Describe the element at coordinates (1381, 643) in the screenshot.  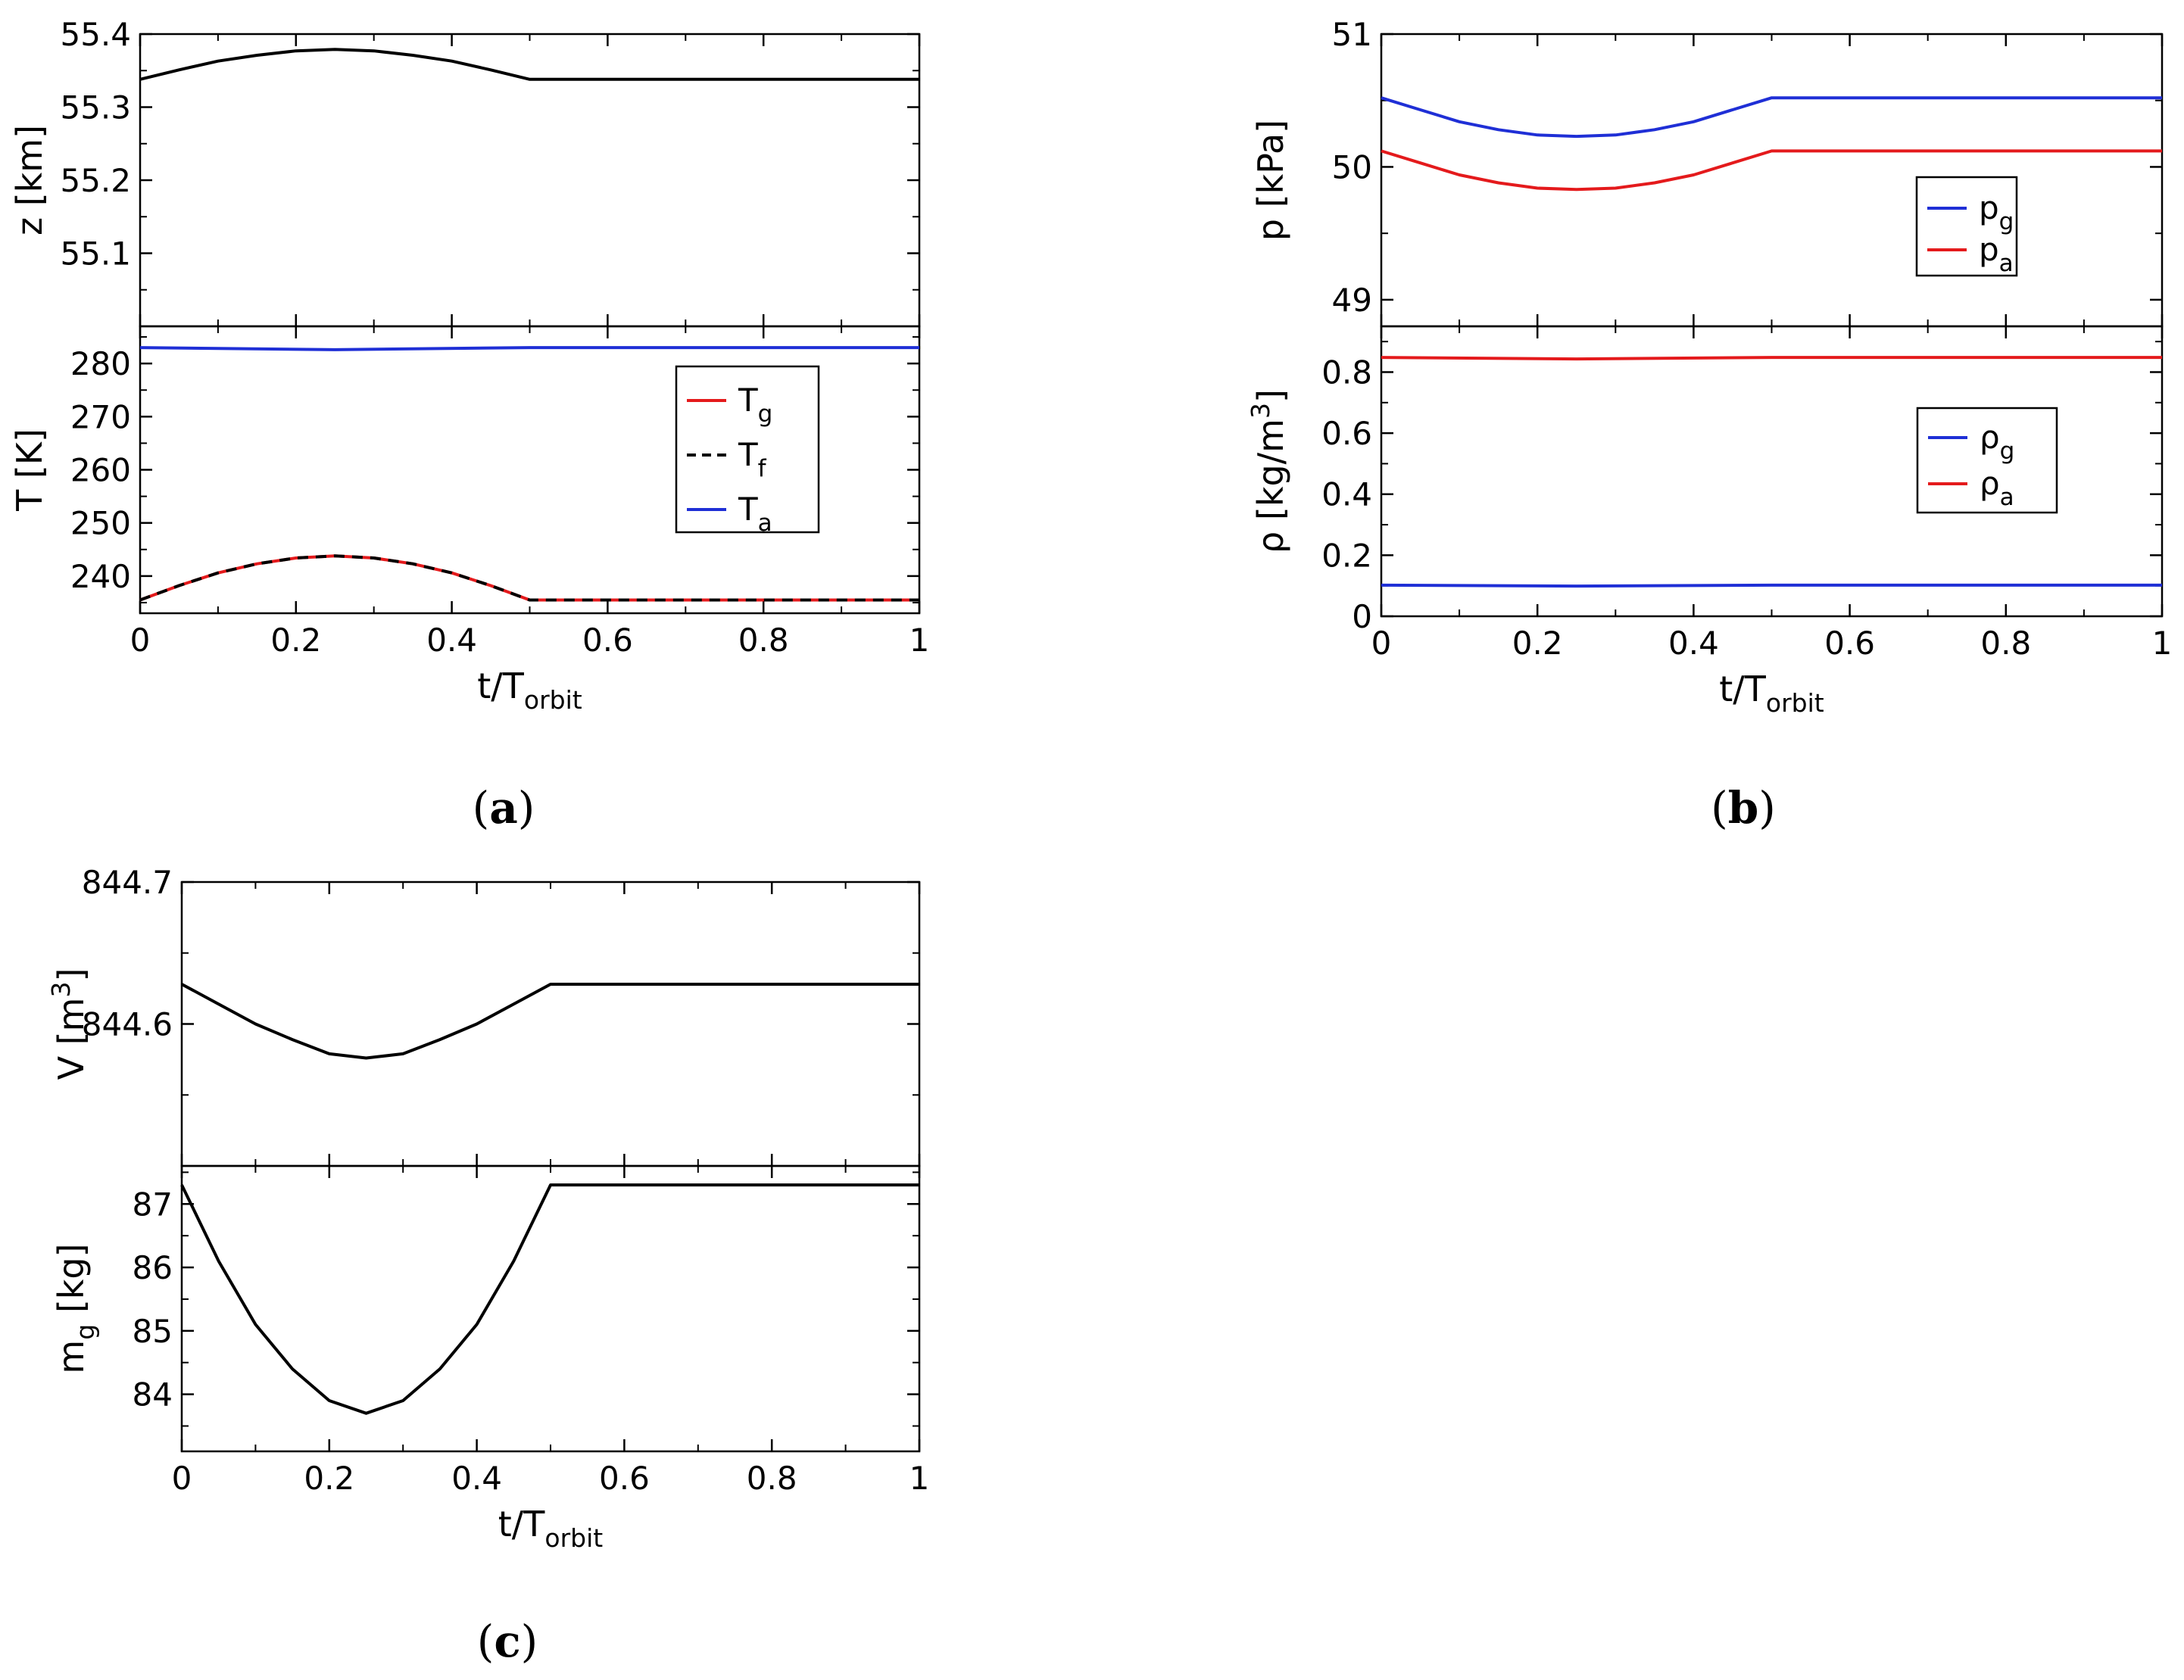
I see `x-tick-label-b-bottom: 0` at that location.